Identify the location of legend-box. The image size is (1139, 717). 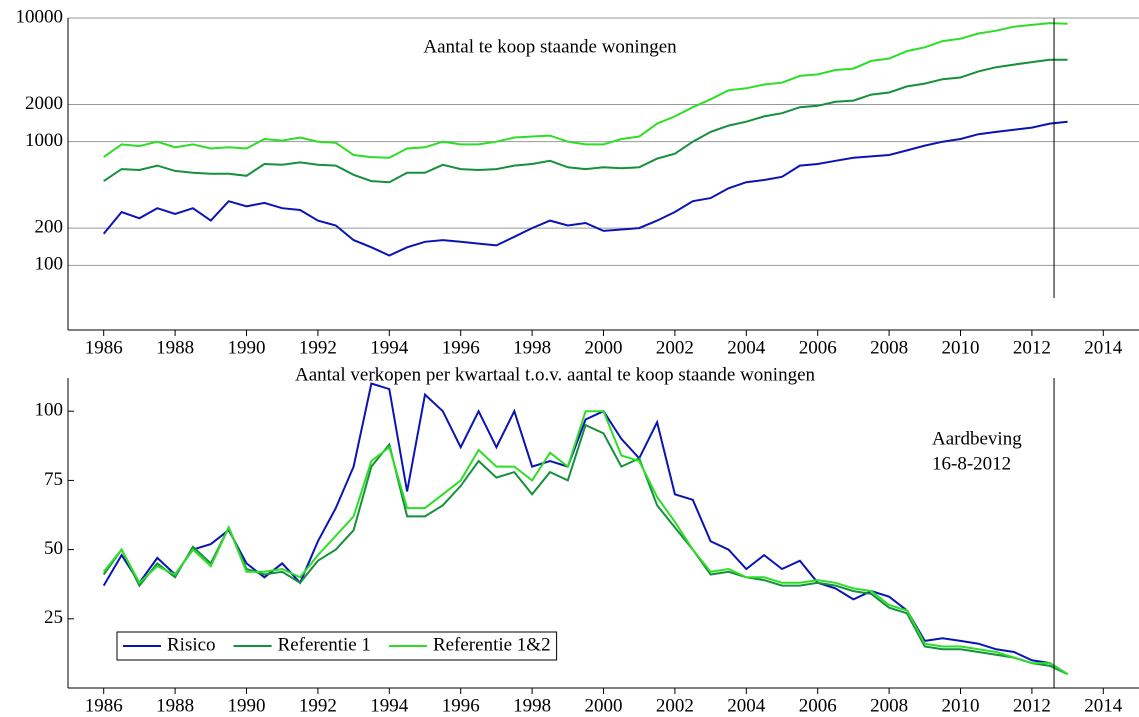
(337, 646).